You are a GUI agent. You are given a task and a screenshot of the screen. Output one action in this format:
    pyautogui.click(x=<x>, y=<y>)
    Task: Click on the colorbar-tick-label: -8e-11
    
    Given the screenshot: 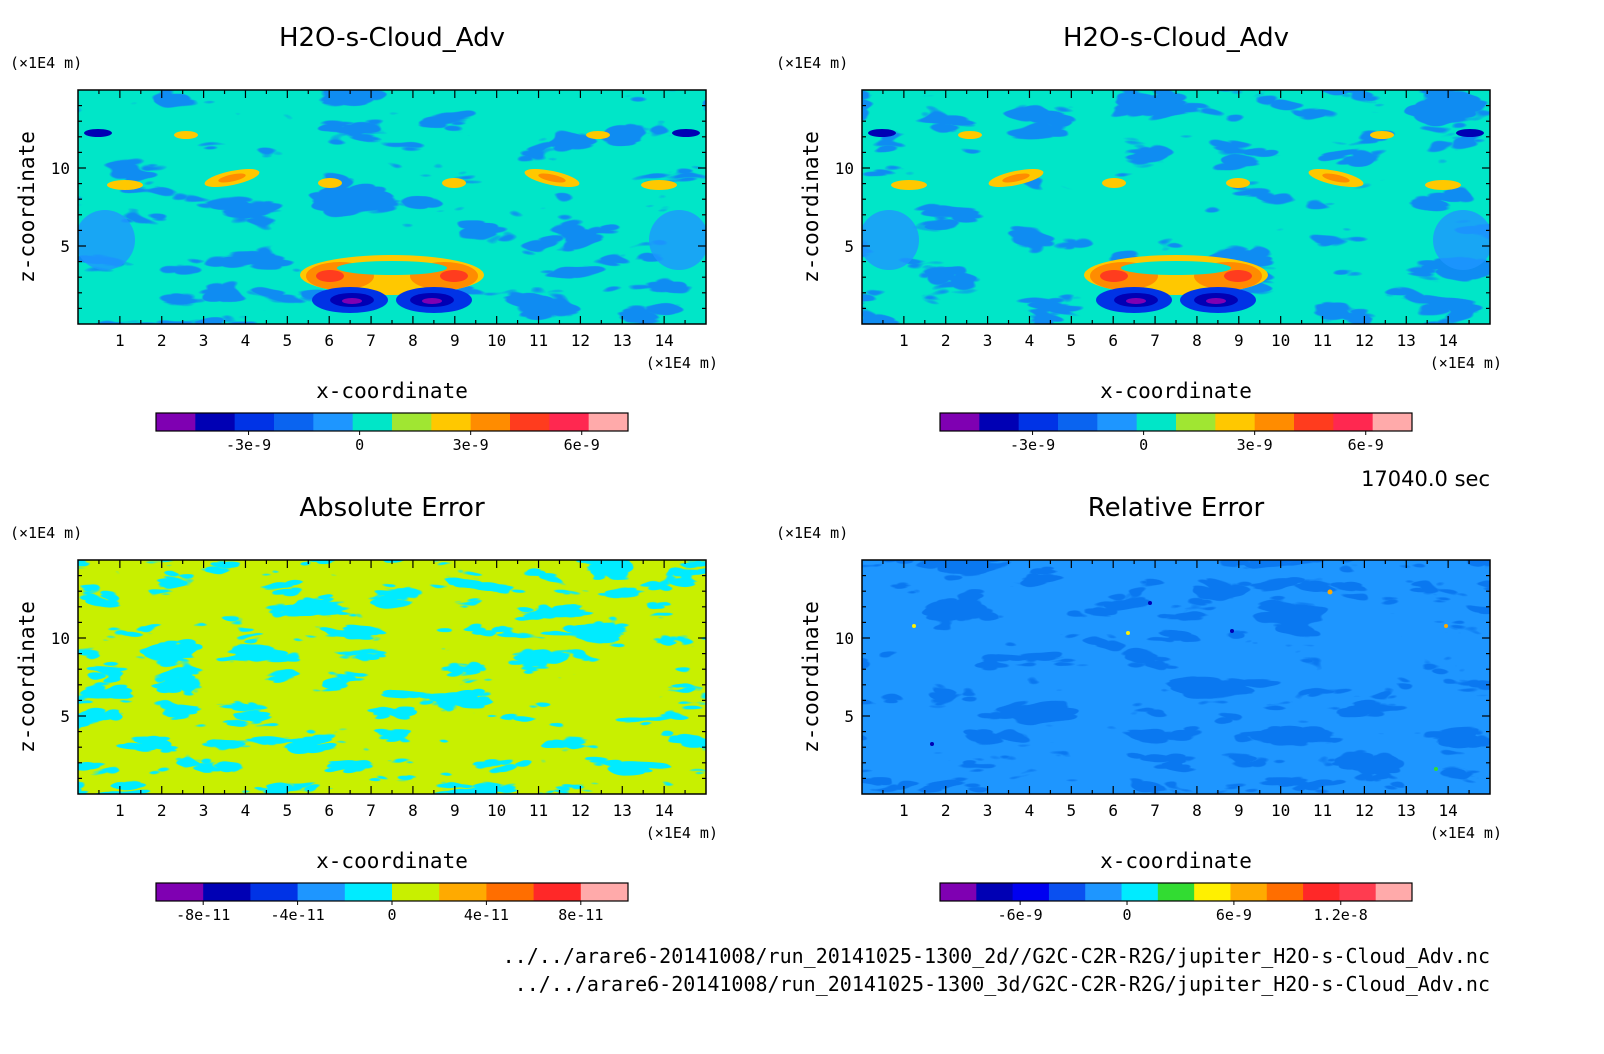 What is the action you would take?
    pyautogui.click(x=203, y=915)
    